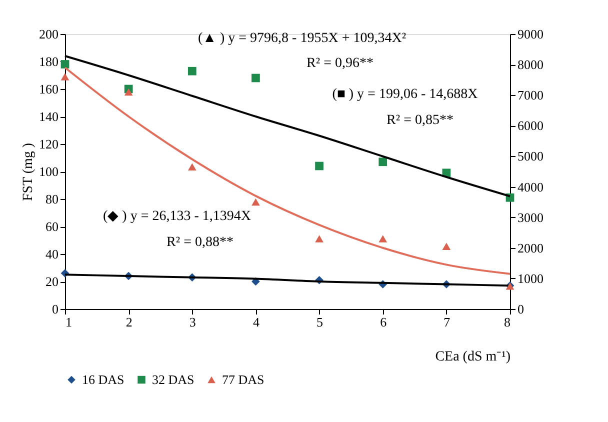 This screenshot has width=608, height=422. I want to click on y-tick-label: 80, so click(52, 199).